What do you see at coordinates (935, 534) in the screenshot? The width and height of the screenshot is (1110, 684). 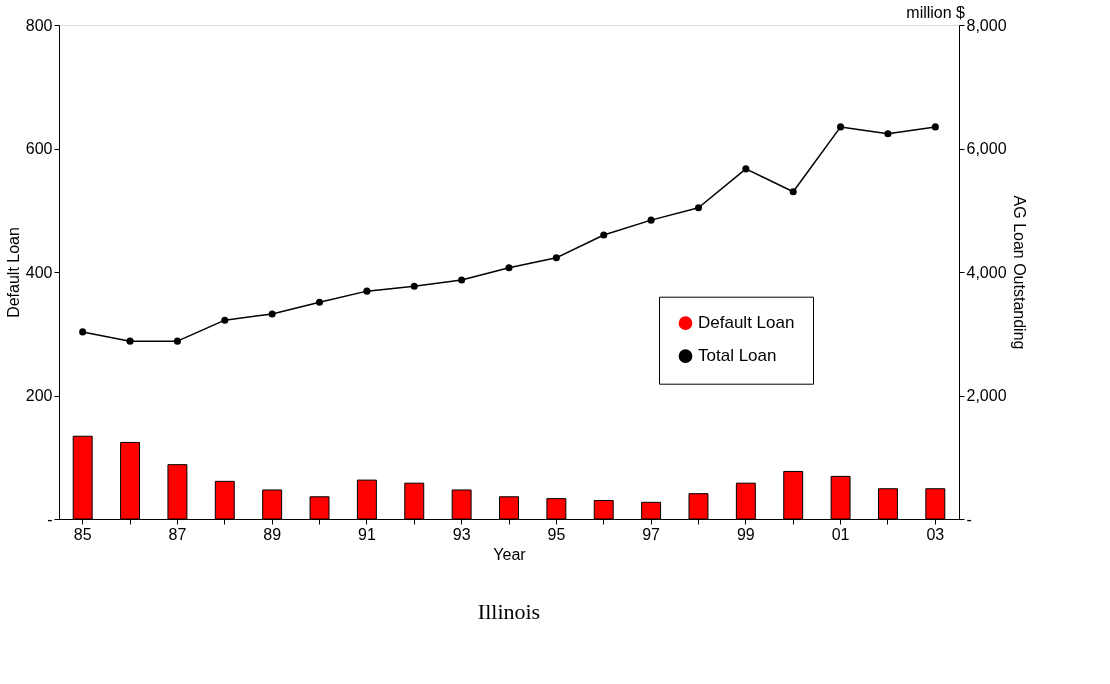 I see `x-tick-label: 03` at bounding box center [935, 534].